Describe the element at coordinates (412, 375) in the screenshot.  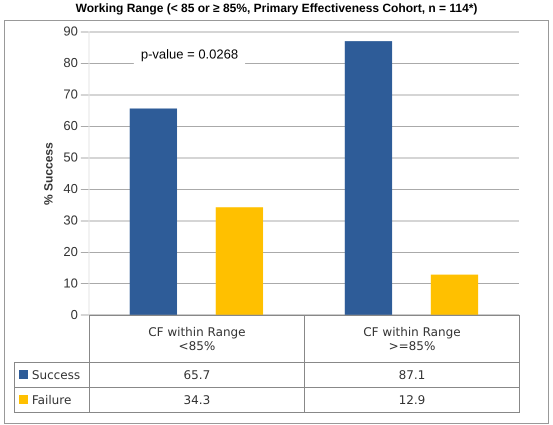
I see `data-label: 87.1` at that location.